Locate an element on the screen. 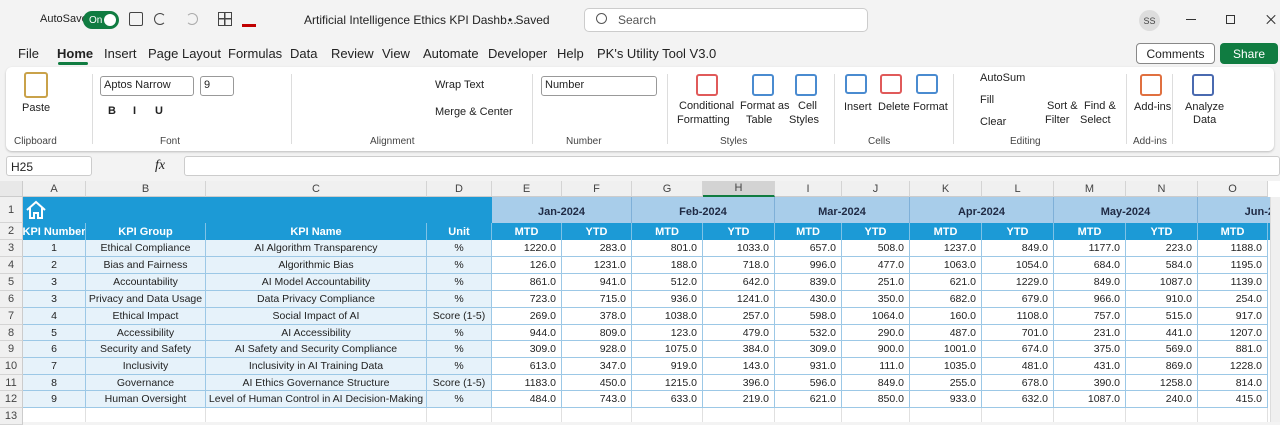 This screenshot has width=1280, height=425. ribbon-button-label: I is located at coordinates (135, 111).